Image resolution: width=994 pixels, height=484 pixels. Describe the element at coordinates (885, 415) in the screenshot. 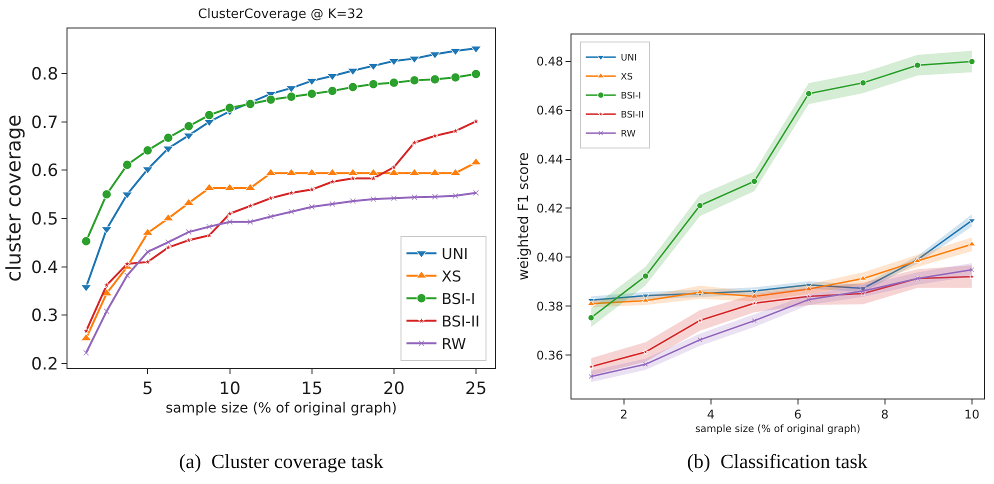

I see `x-tick-label: 8` at that location.